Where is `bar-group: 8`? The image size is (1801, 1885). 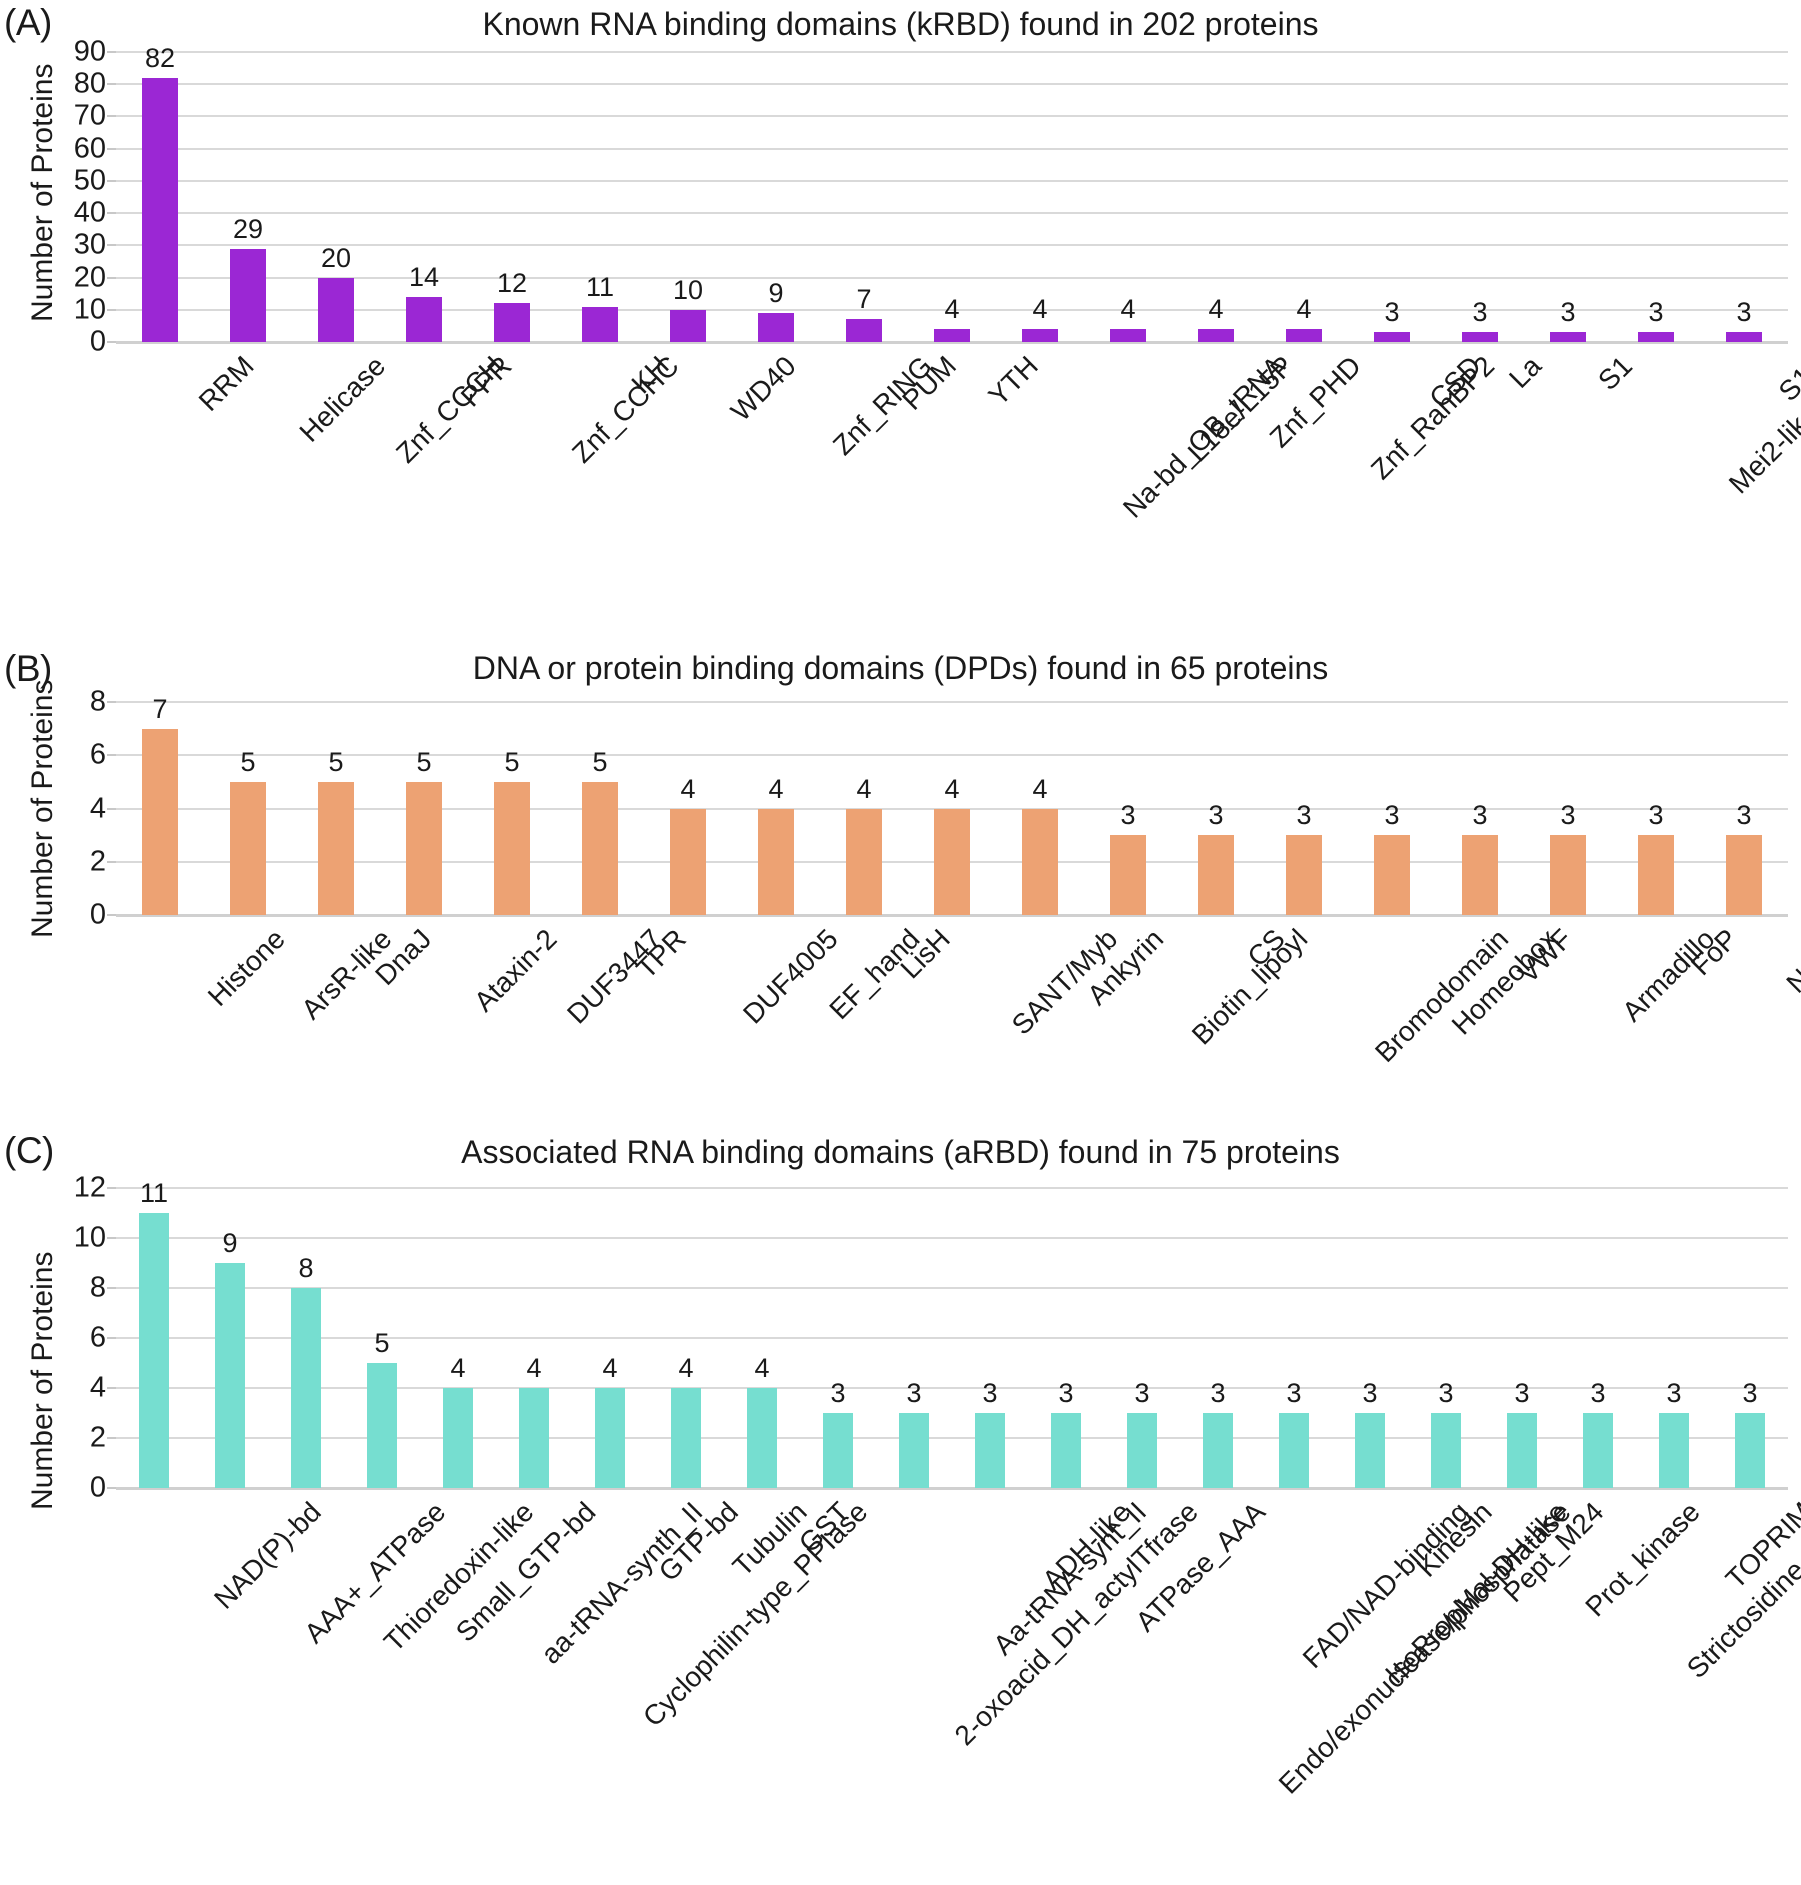 bar-group: 8 is located at coordinates (306, 1338).